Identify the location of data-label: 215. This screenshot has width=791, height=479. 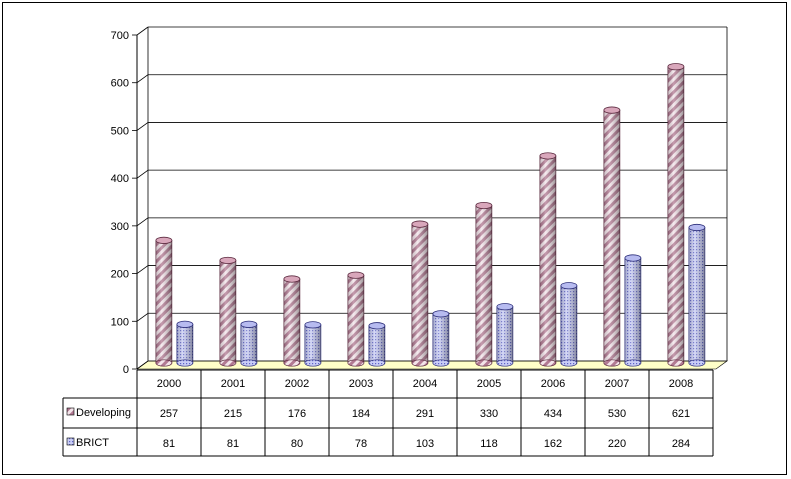
(233, 414).